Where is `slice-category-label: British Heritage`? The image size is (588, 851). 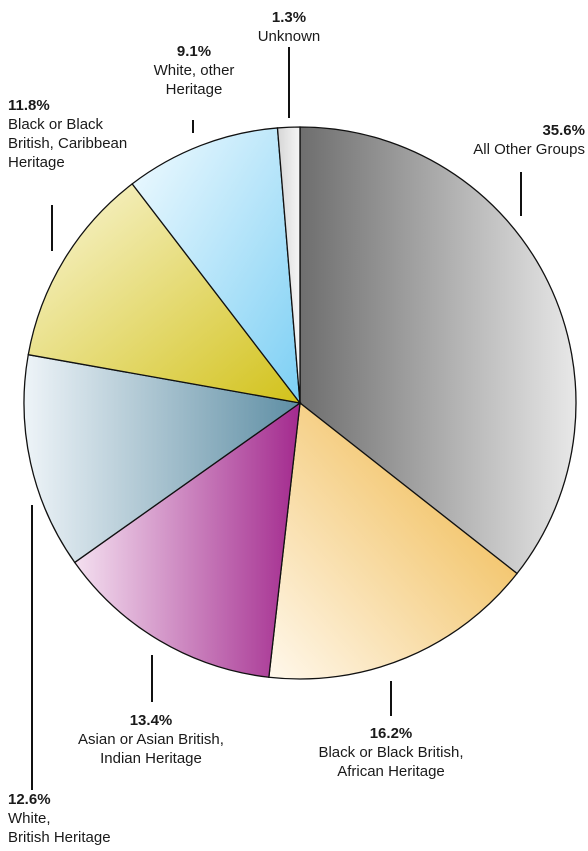 slice-category-label: British Heritage is located at coordinates (59, 837).